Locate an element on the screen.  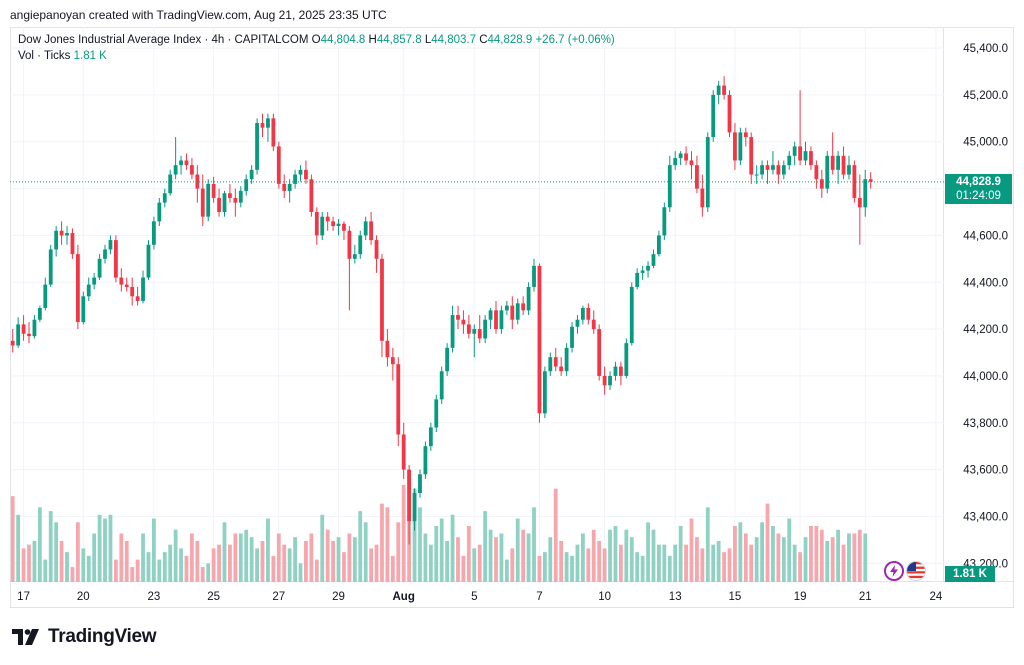
change-value: +26.7 (+0.06%) is located at coordinates (575, 40).